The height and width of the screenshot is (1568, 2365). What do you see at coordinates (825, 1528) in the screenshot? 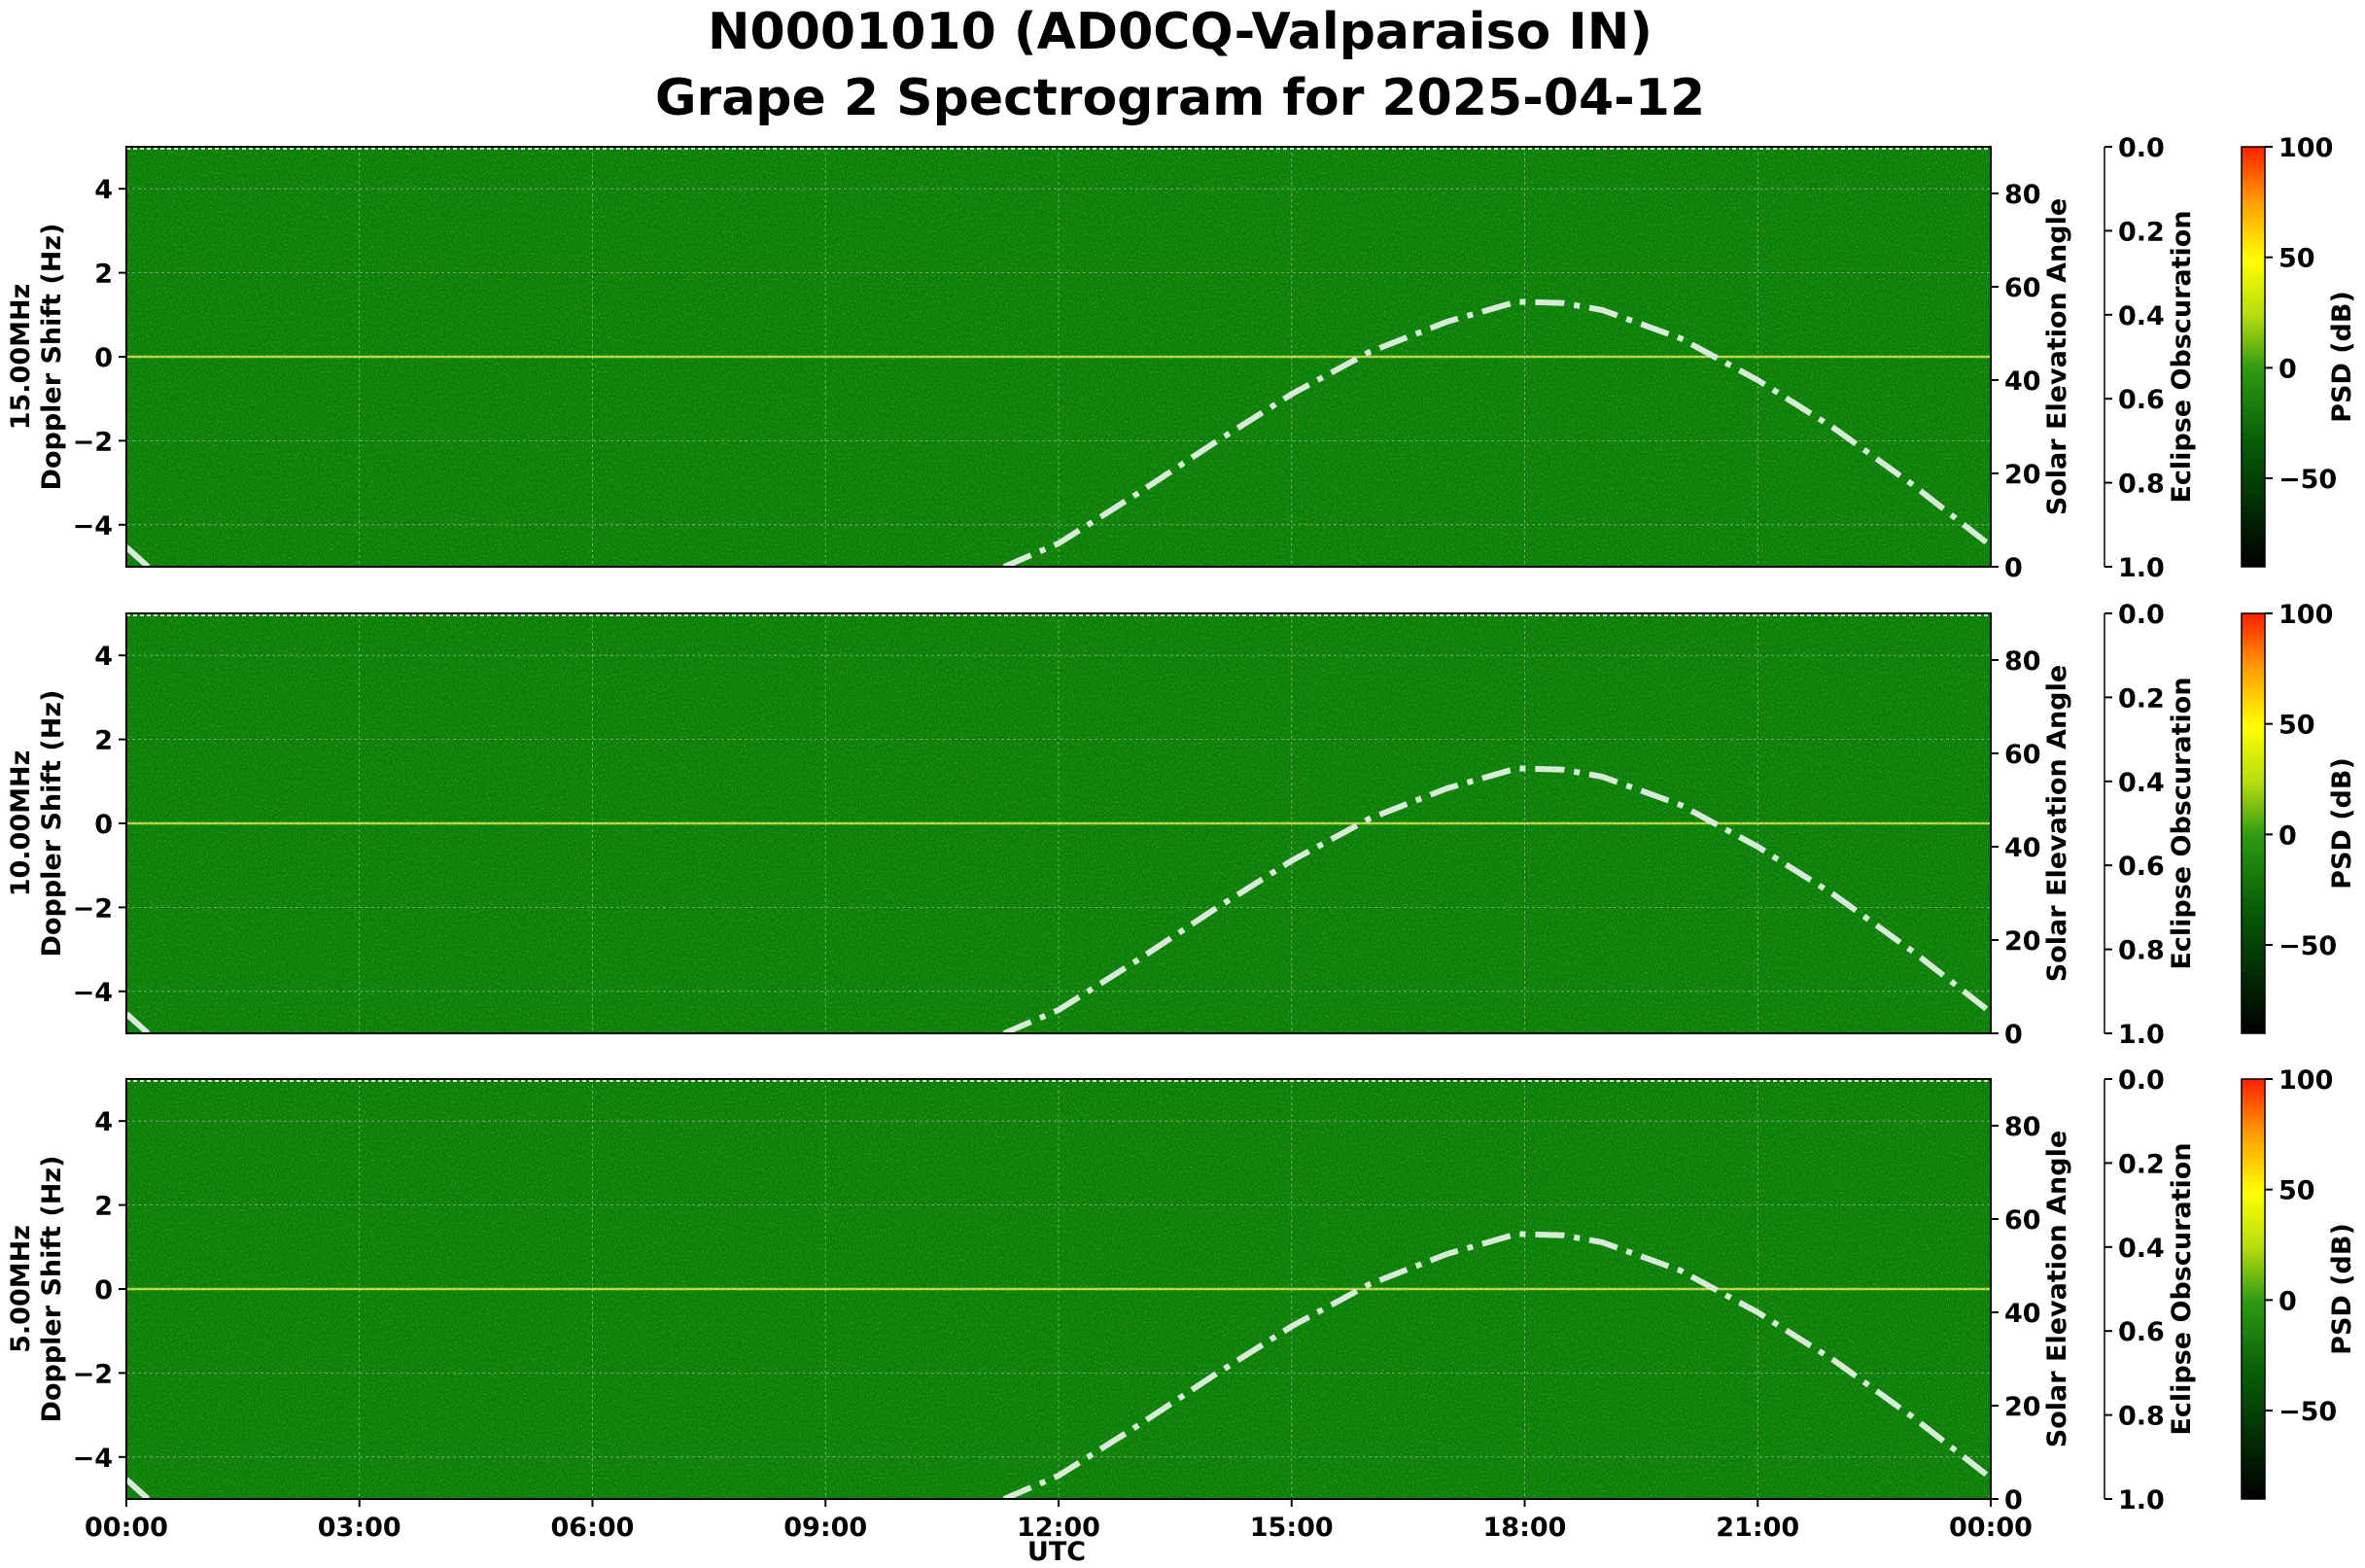
I see `x-tick-label: 09:00` at bounding box center [825, 1528].